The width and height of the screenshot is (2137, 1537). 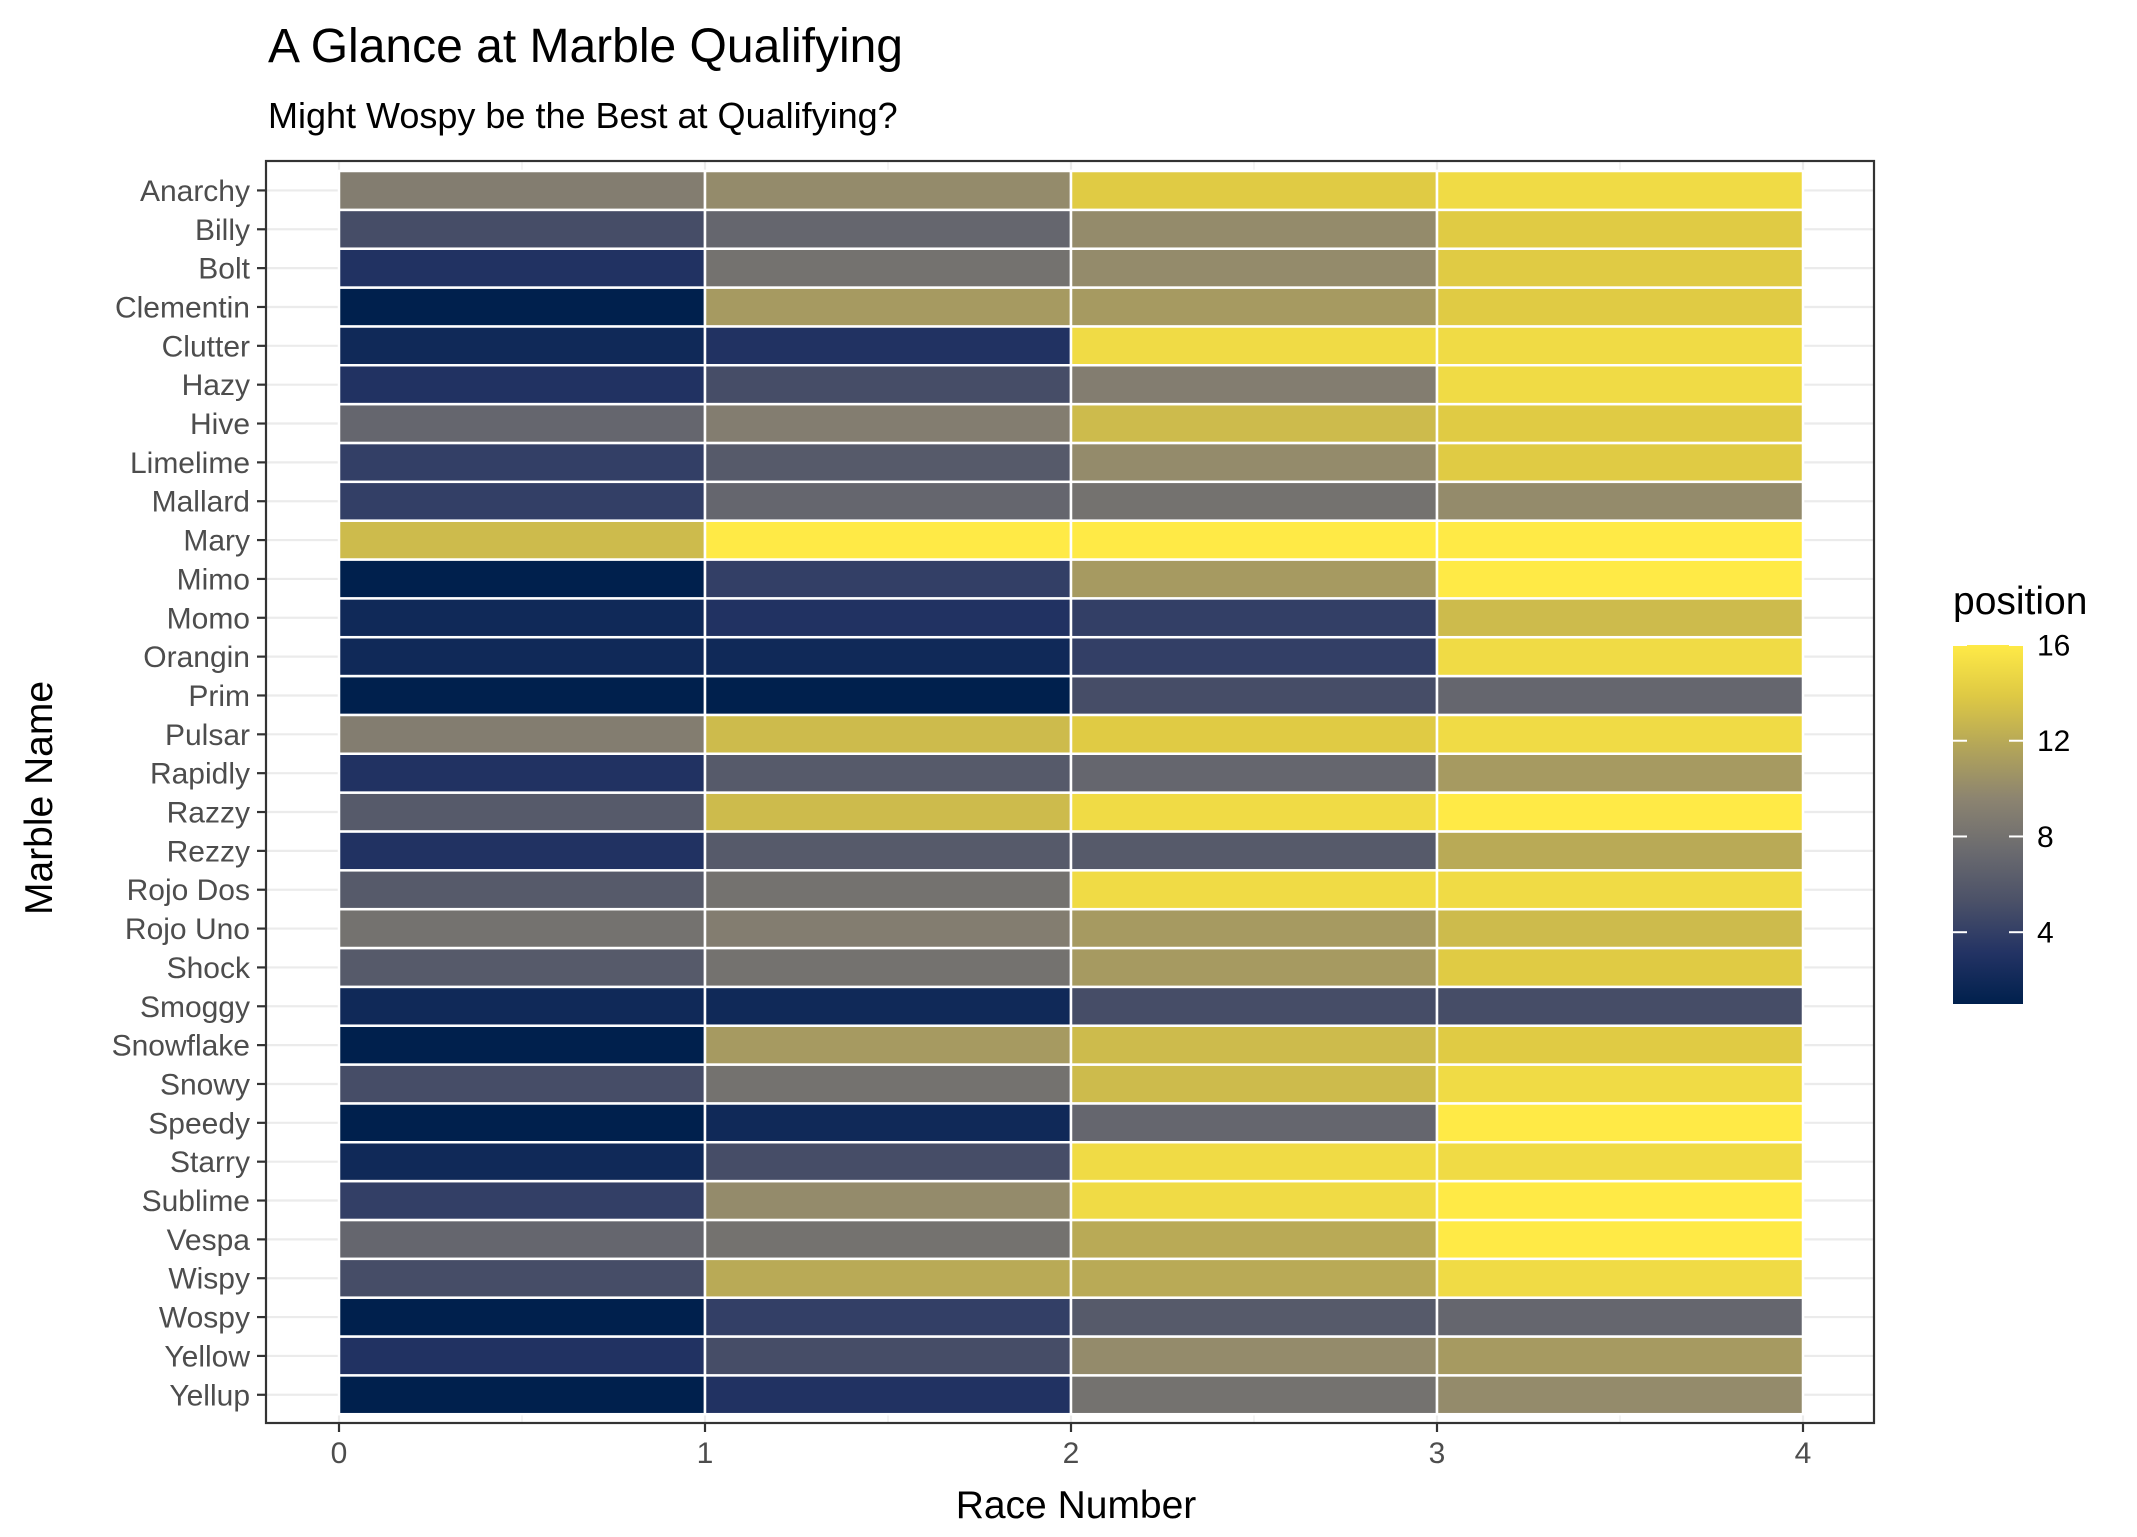 What do you see at coordinates (188, 890) in the screenshot?
I see `y-tick-label: Rojo Dos` at bounding box center [188, 890].